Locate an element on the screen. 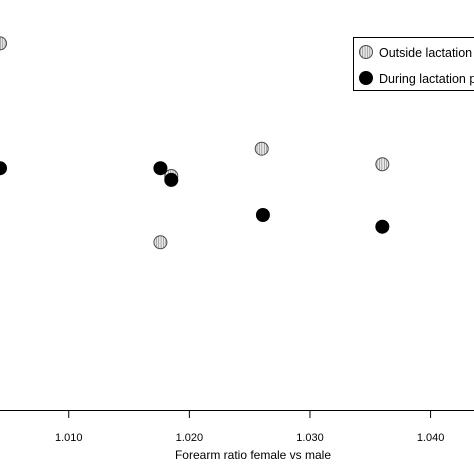  x-tick-label: 1.040 is located at coordinates (431, 438).